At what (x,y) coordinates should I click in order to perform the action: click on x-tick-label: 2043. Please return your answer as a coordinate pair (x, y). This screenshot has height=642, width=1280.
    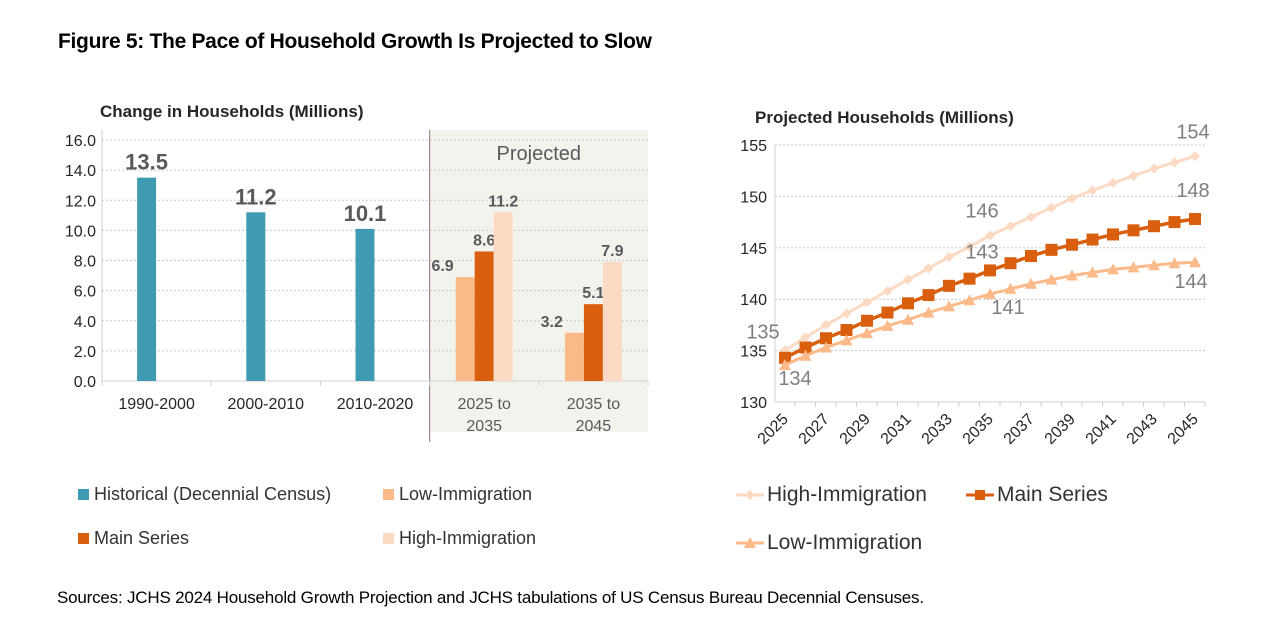
    Looking at the image, I should click on (1142, 429).